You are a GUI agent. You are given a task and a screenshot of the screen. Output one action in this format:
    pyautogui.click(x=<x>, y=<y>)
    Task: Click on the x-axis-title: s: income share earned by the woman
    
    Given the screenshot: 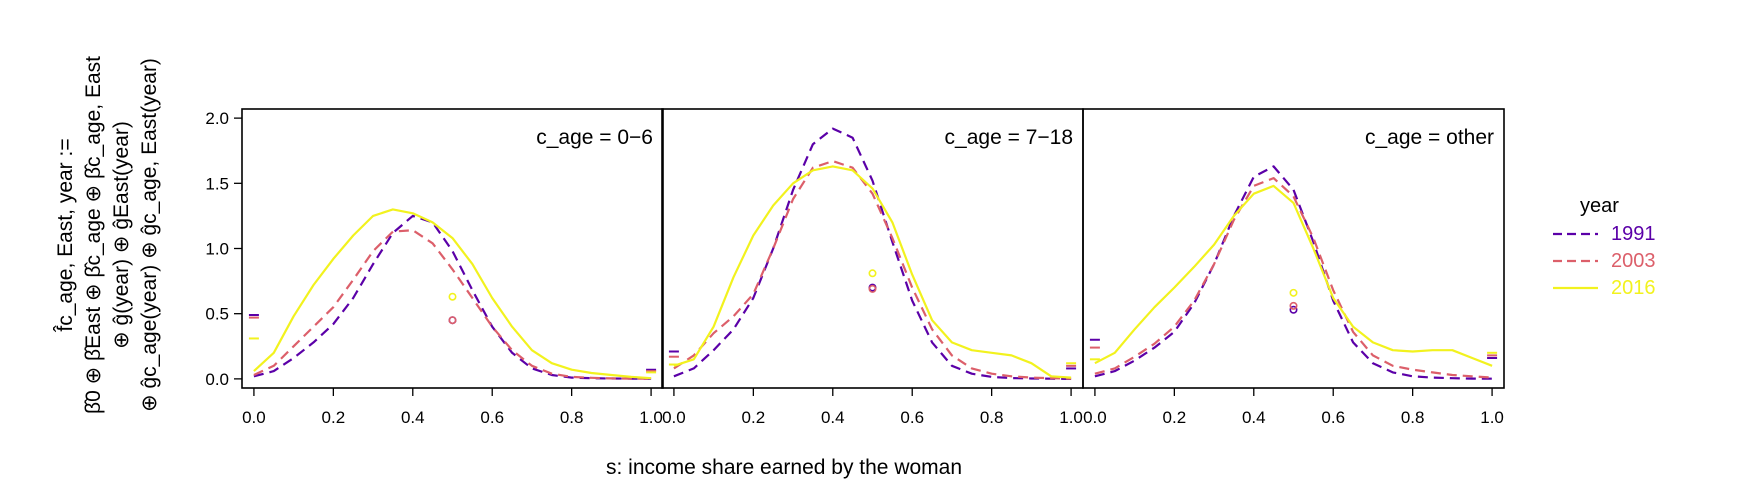 What is the action you would take?
    pyautogui.click(x=784, y=467)
    